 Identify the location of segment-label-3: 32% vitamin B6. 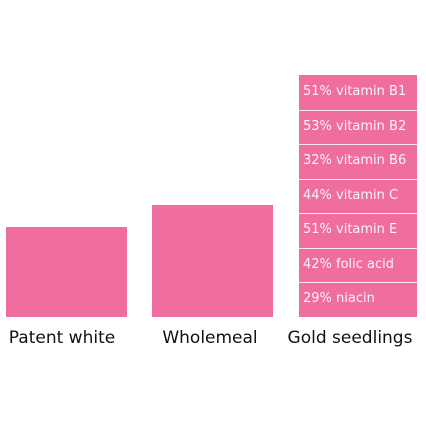
(355, 161).